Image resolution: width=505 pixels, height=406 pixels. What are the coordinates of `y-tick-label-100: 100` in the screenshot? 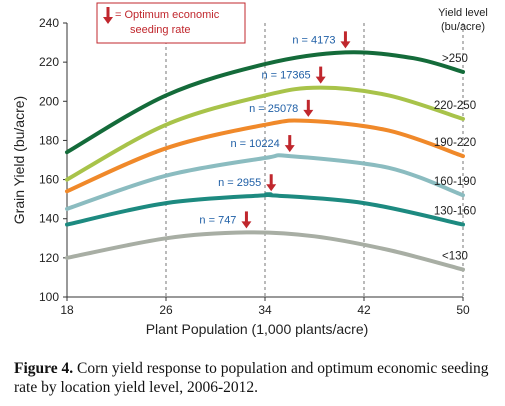 It's located at (49, 297).